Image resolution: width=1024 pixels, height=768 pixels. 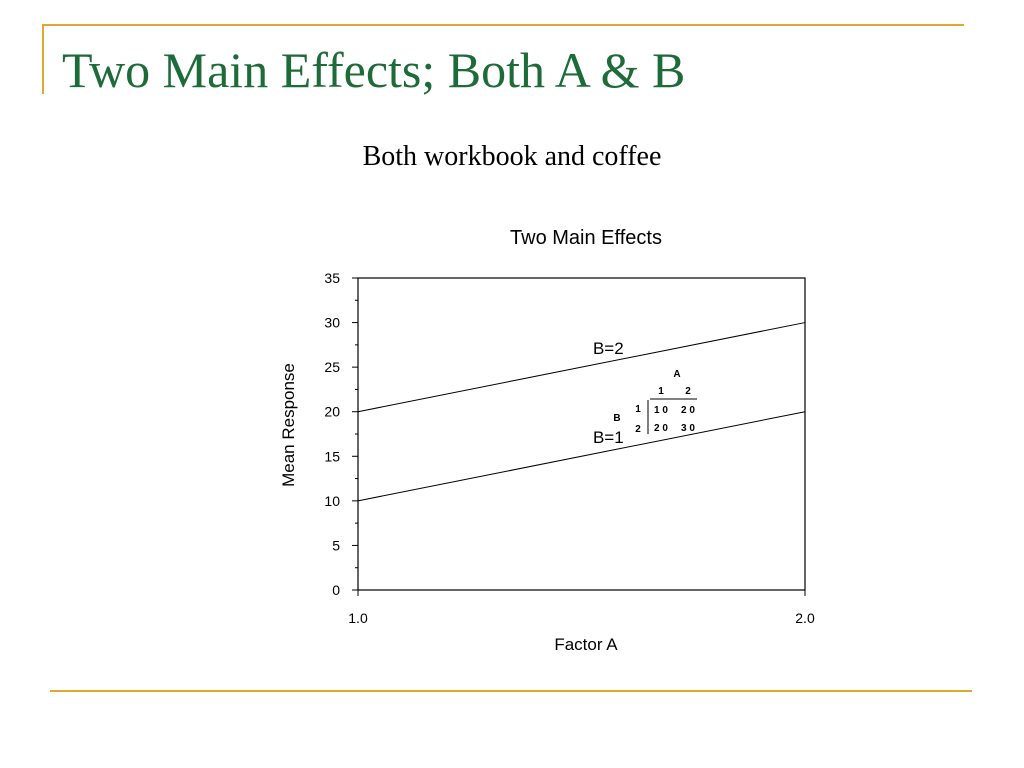 What do you see at coordinates (336, 545) in the screenshot?
I see `y-tick-label: 5` at bounding box center [336, 545].